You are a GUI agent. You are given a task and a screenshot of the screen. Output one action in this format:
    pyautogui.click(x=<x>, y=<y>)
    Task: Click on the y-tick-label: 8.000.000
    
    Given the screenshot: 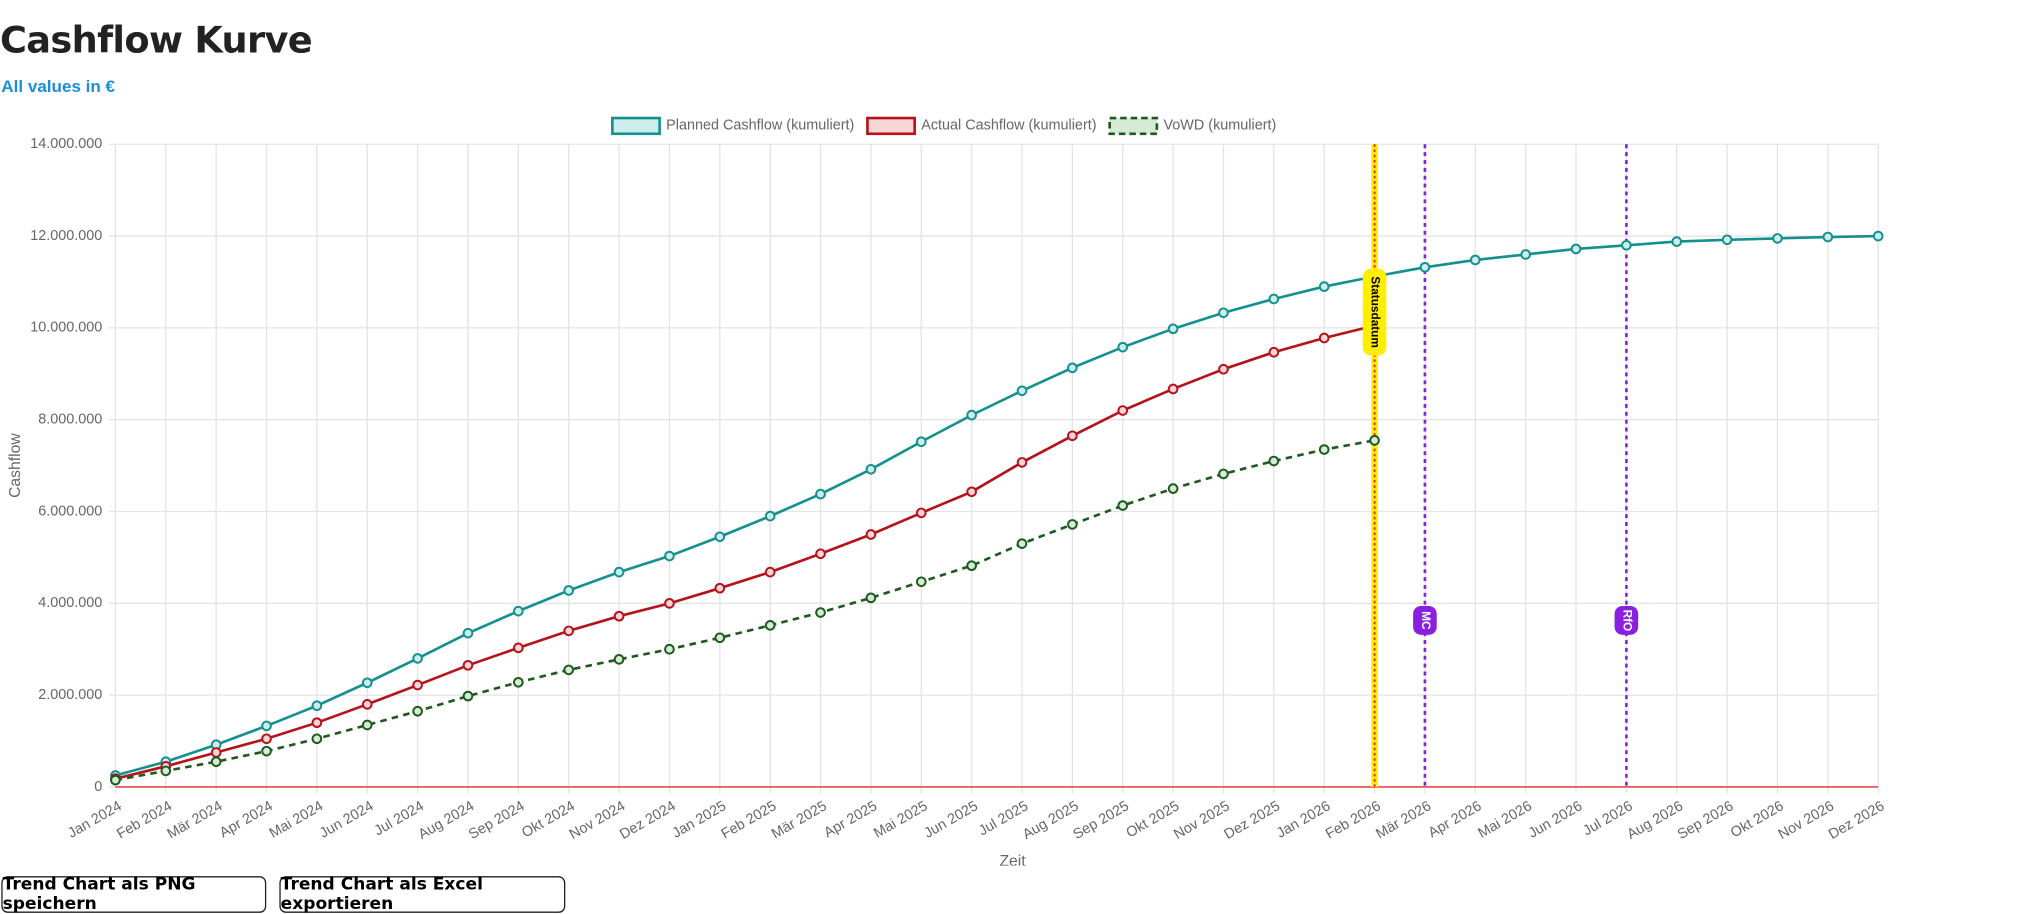 What is the action you would take?
    pyautogui.click(x=70, y=420)
    